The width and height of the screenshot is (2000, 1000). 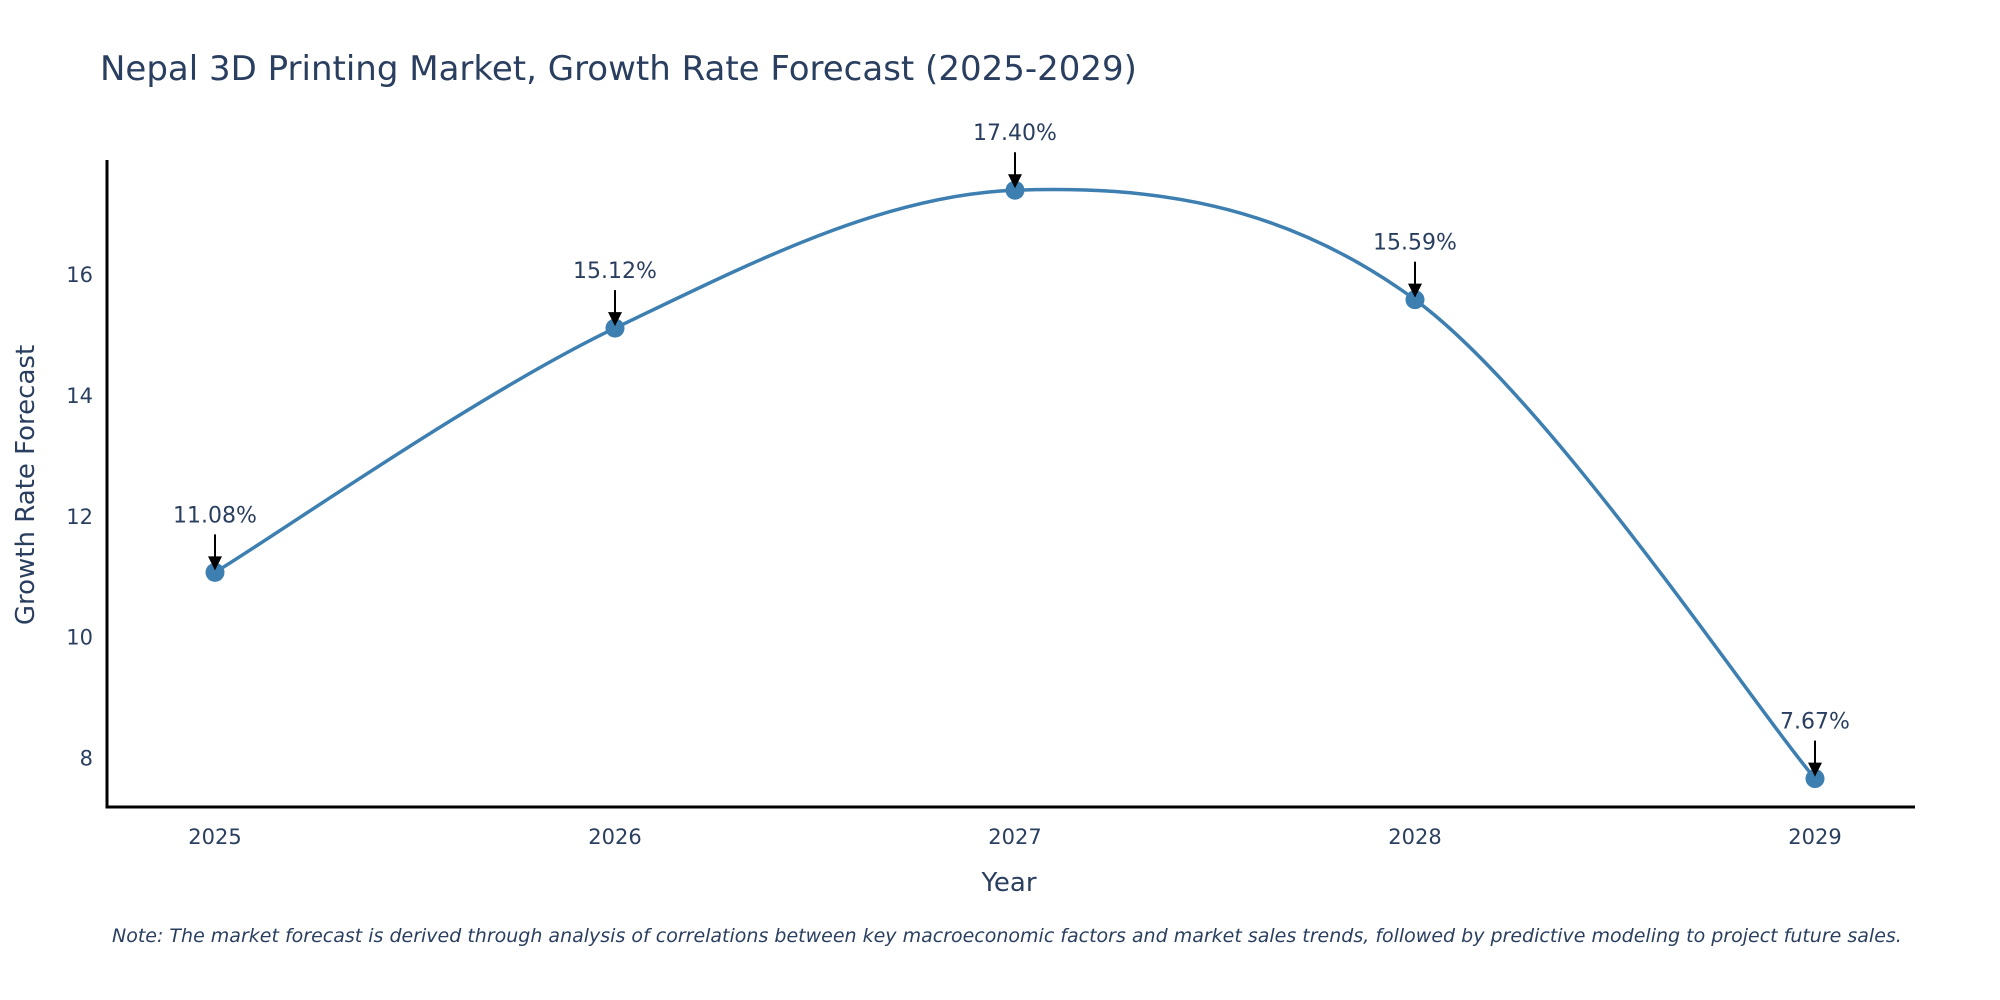 I want to click on y-tick-label: 10, so click(x=79, y=638).